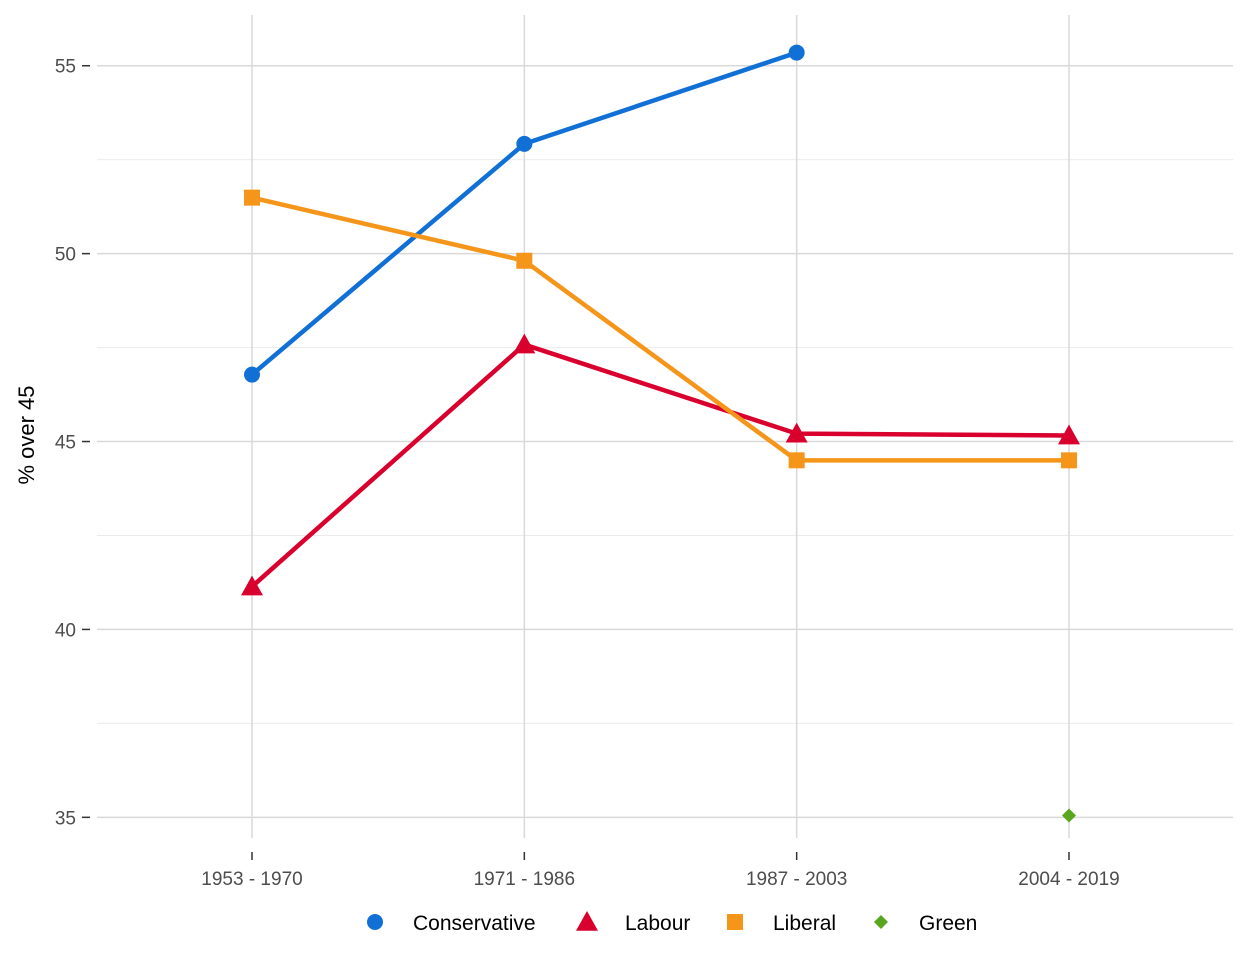 The width and height of the screenshot is (1248, 965). I want to click on green-legend-key, so click(881, 922).